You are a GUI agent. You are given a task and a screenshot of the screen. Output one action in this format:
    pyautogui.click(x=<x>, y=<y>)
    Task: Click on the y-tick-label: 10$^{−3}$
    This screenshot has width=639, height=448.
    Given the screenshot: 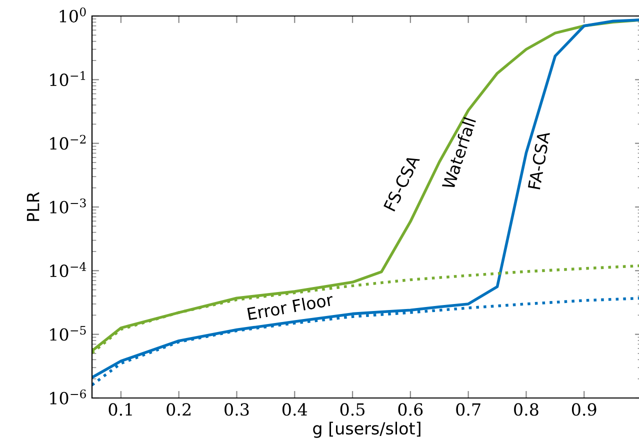 What is the action you would take?
    pyautogui.click(x=68, y=206)
    